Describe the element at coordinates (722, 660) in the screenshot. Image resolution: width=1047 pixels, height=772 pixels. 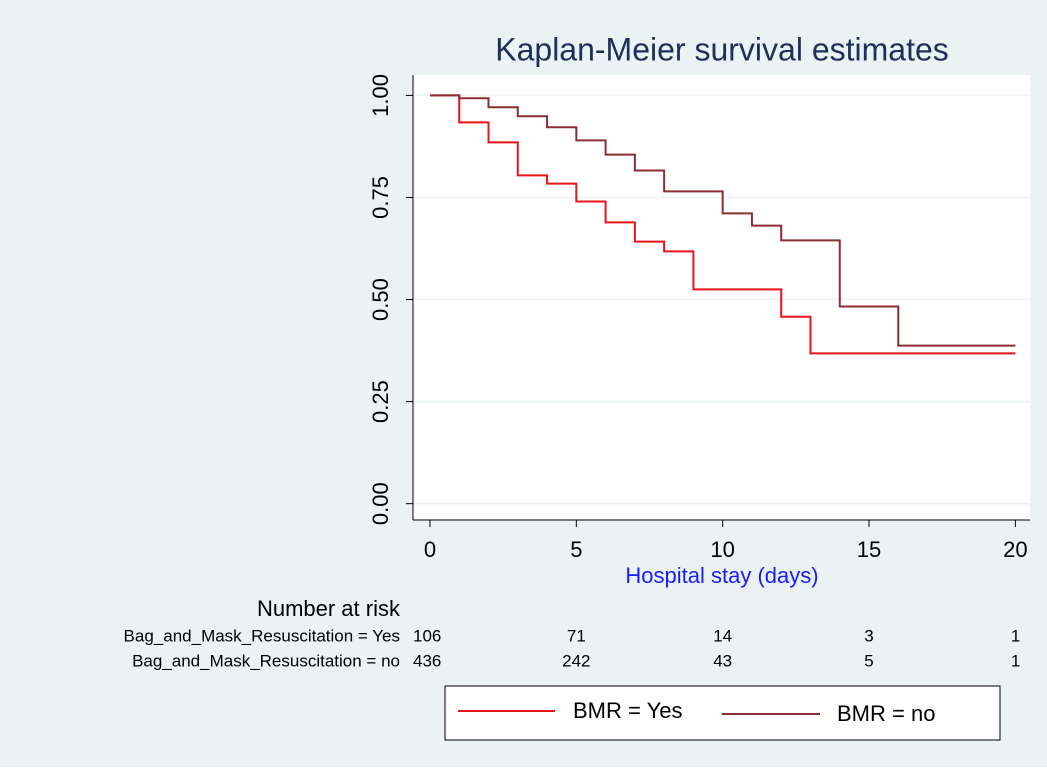
I see `risk-count: 43` at that location.